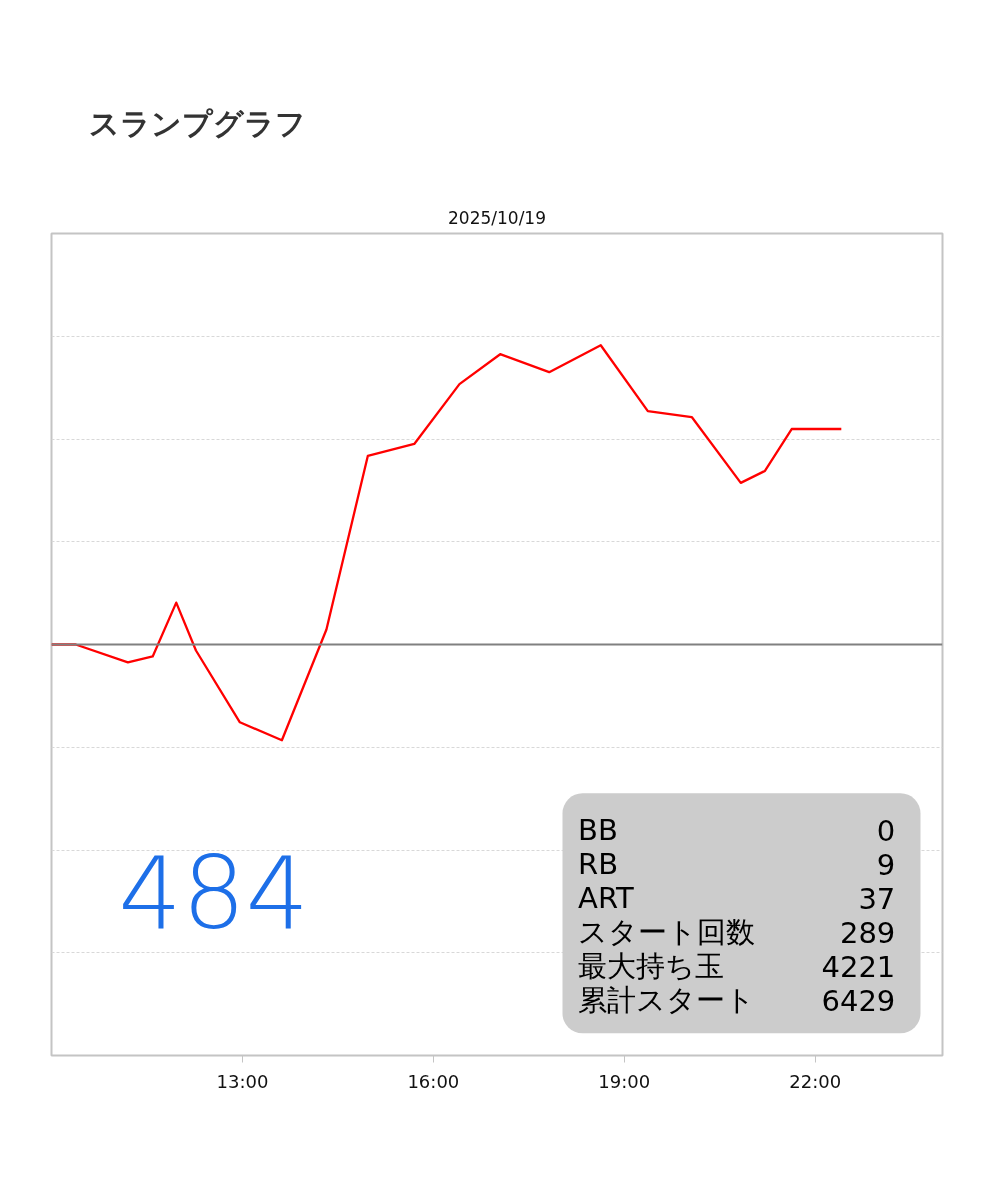 The height and width of the screenshot is (1200, 994). I want to click on text: 4221, so click(858, 966).